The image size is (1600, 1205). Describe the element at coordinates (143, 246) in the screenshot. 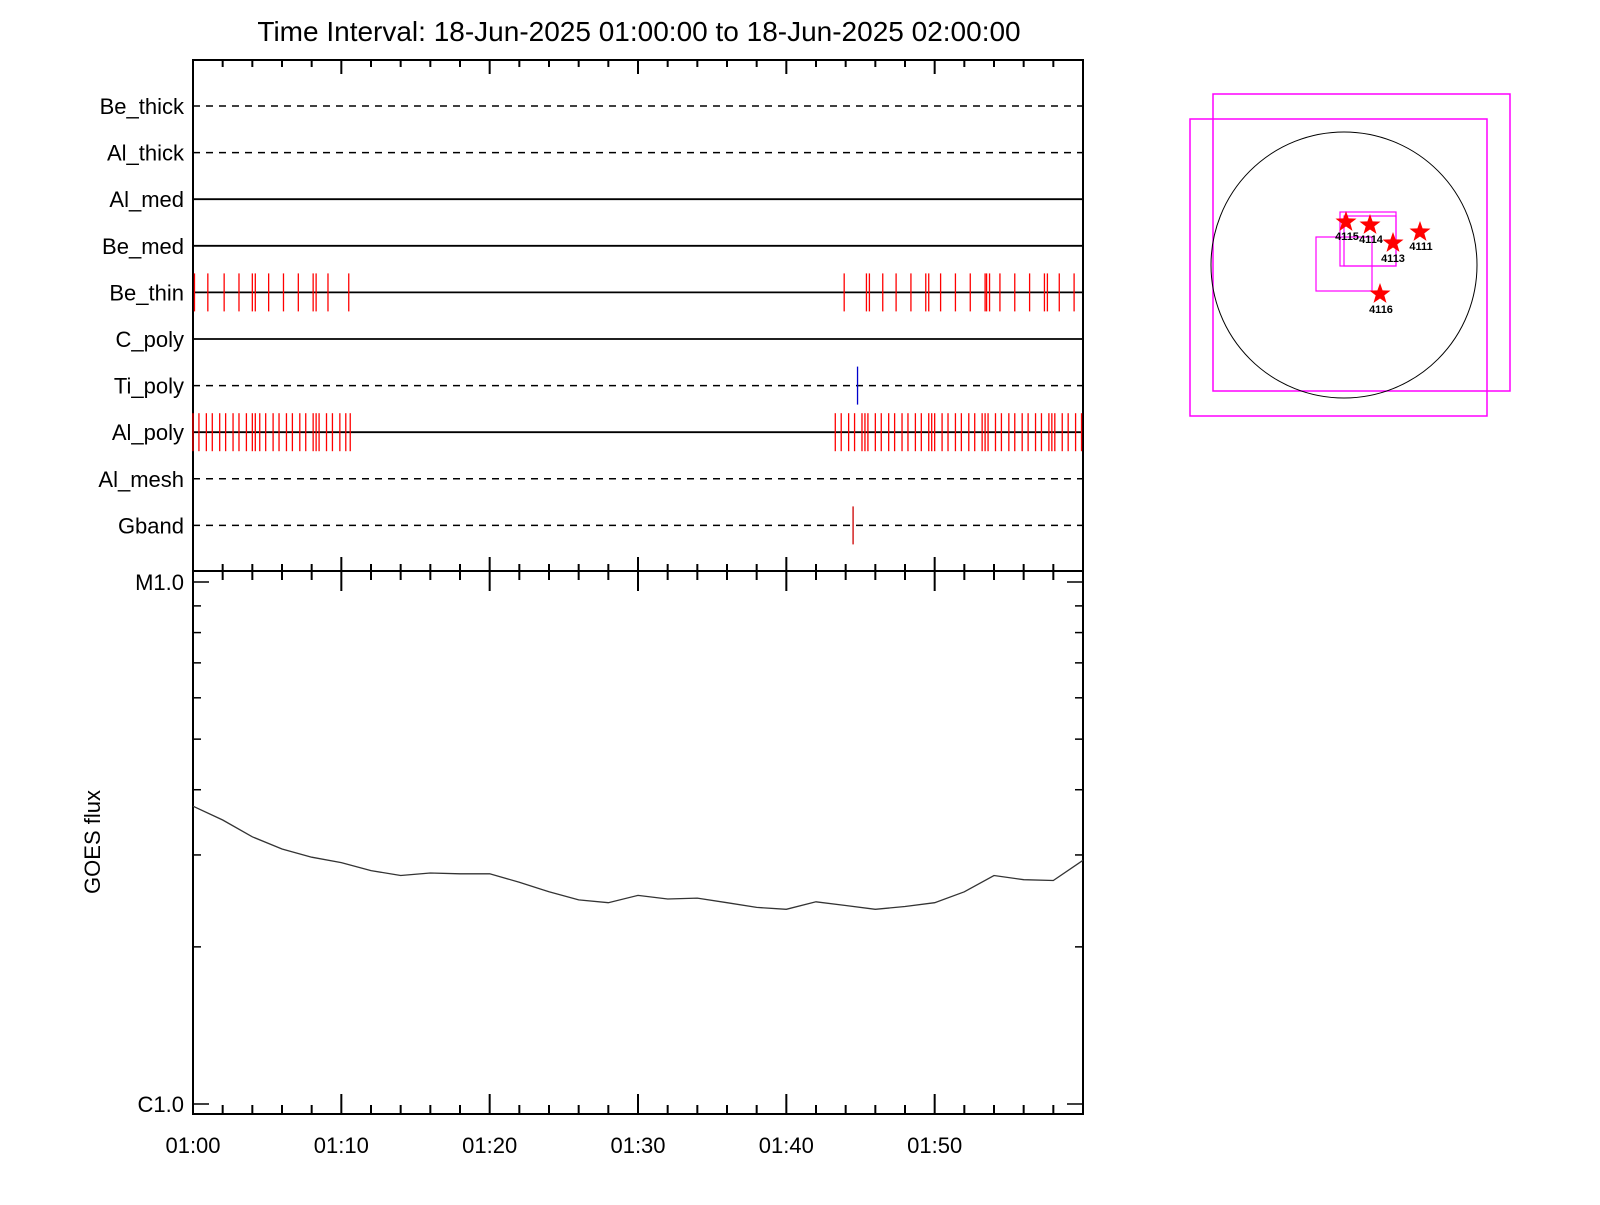

I see `channel-label: Be_med` at that location.